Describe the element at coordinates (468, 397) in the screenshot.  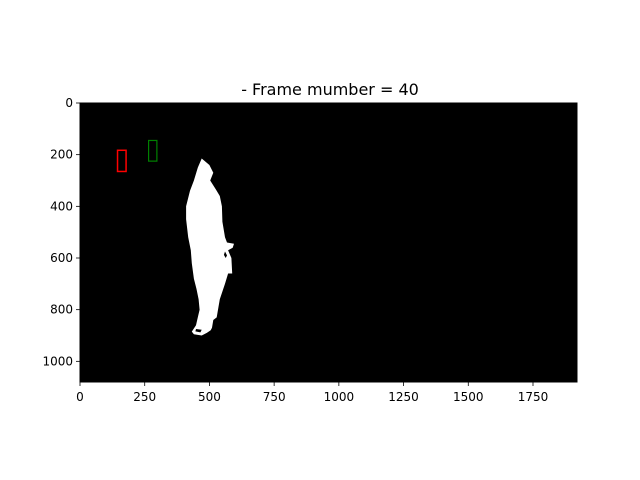
I see `x-tick-label: 1500` at that location.